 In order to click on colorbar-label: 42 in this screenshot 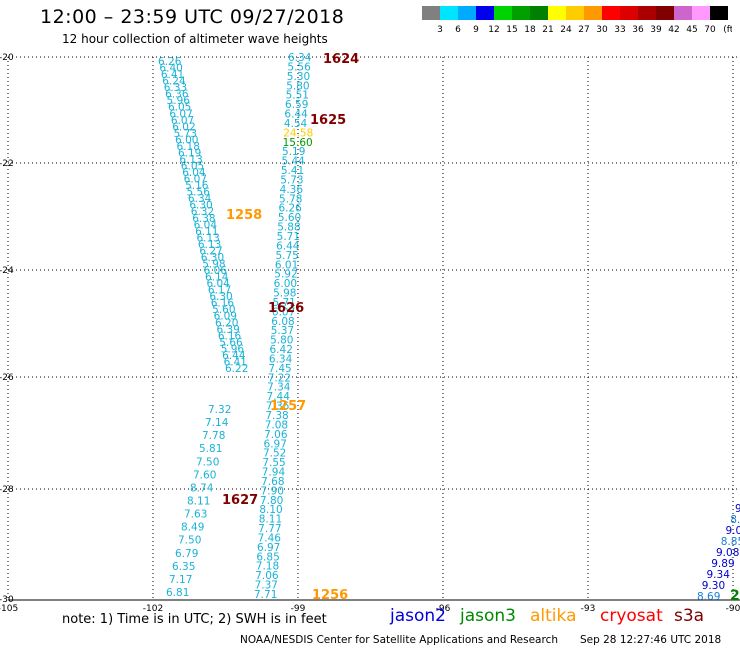, I will do `click(673, 29)`.